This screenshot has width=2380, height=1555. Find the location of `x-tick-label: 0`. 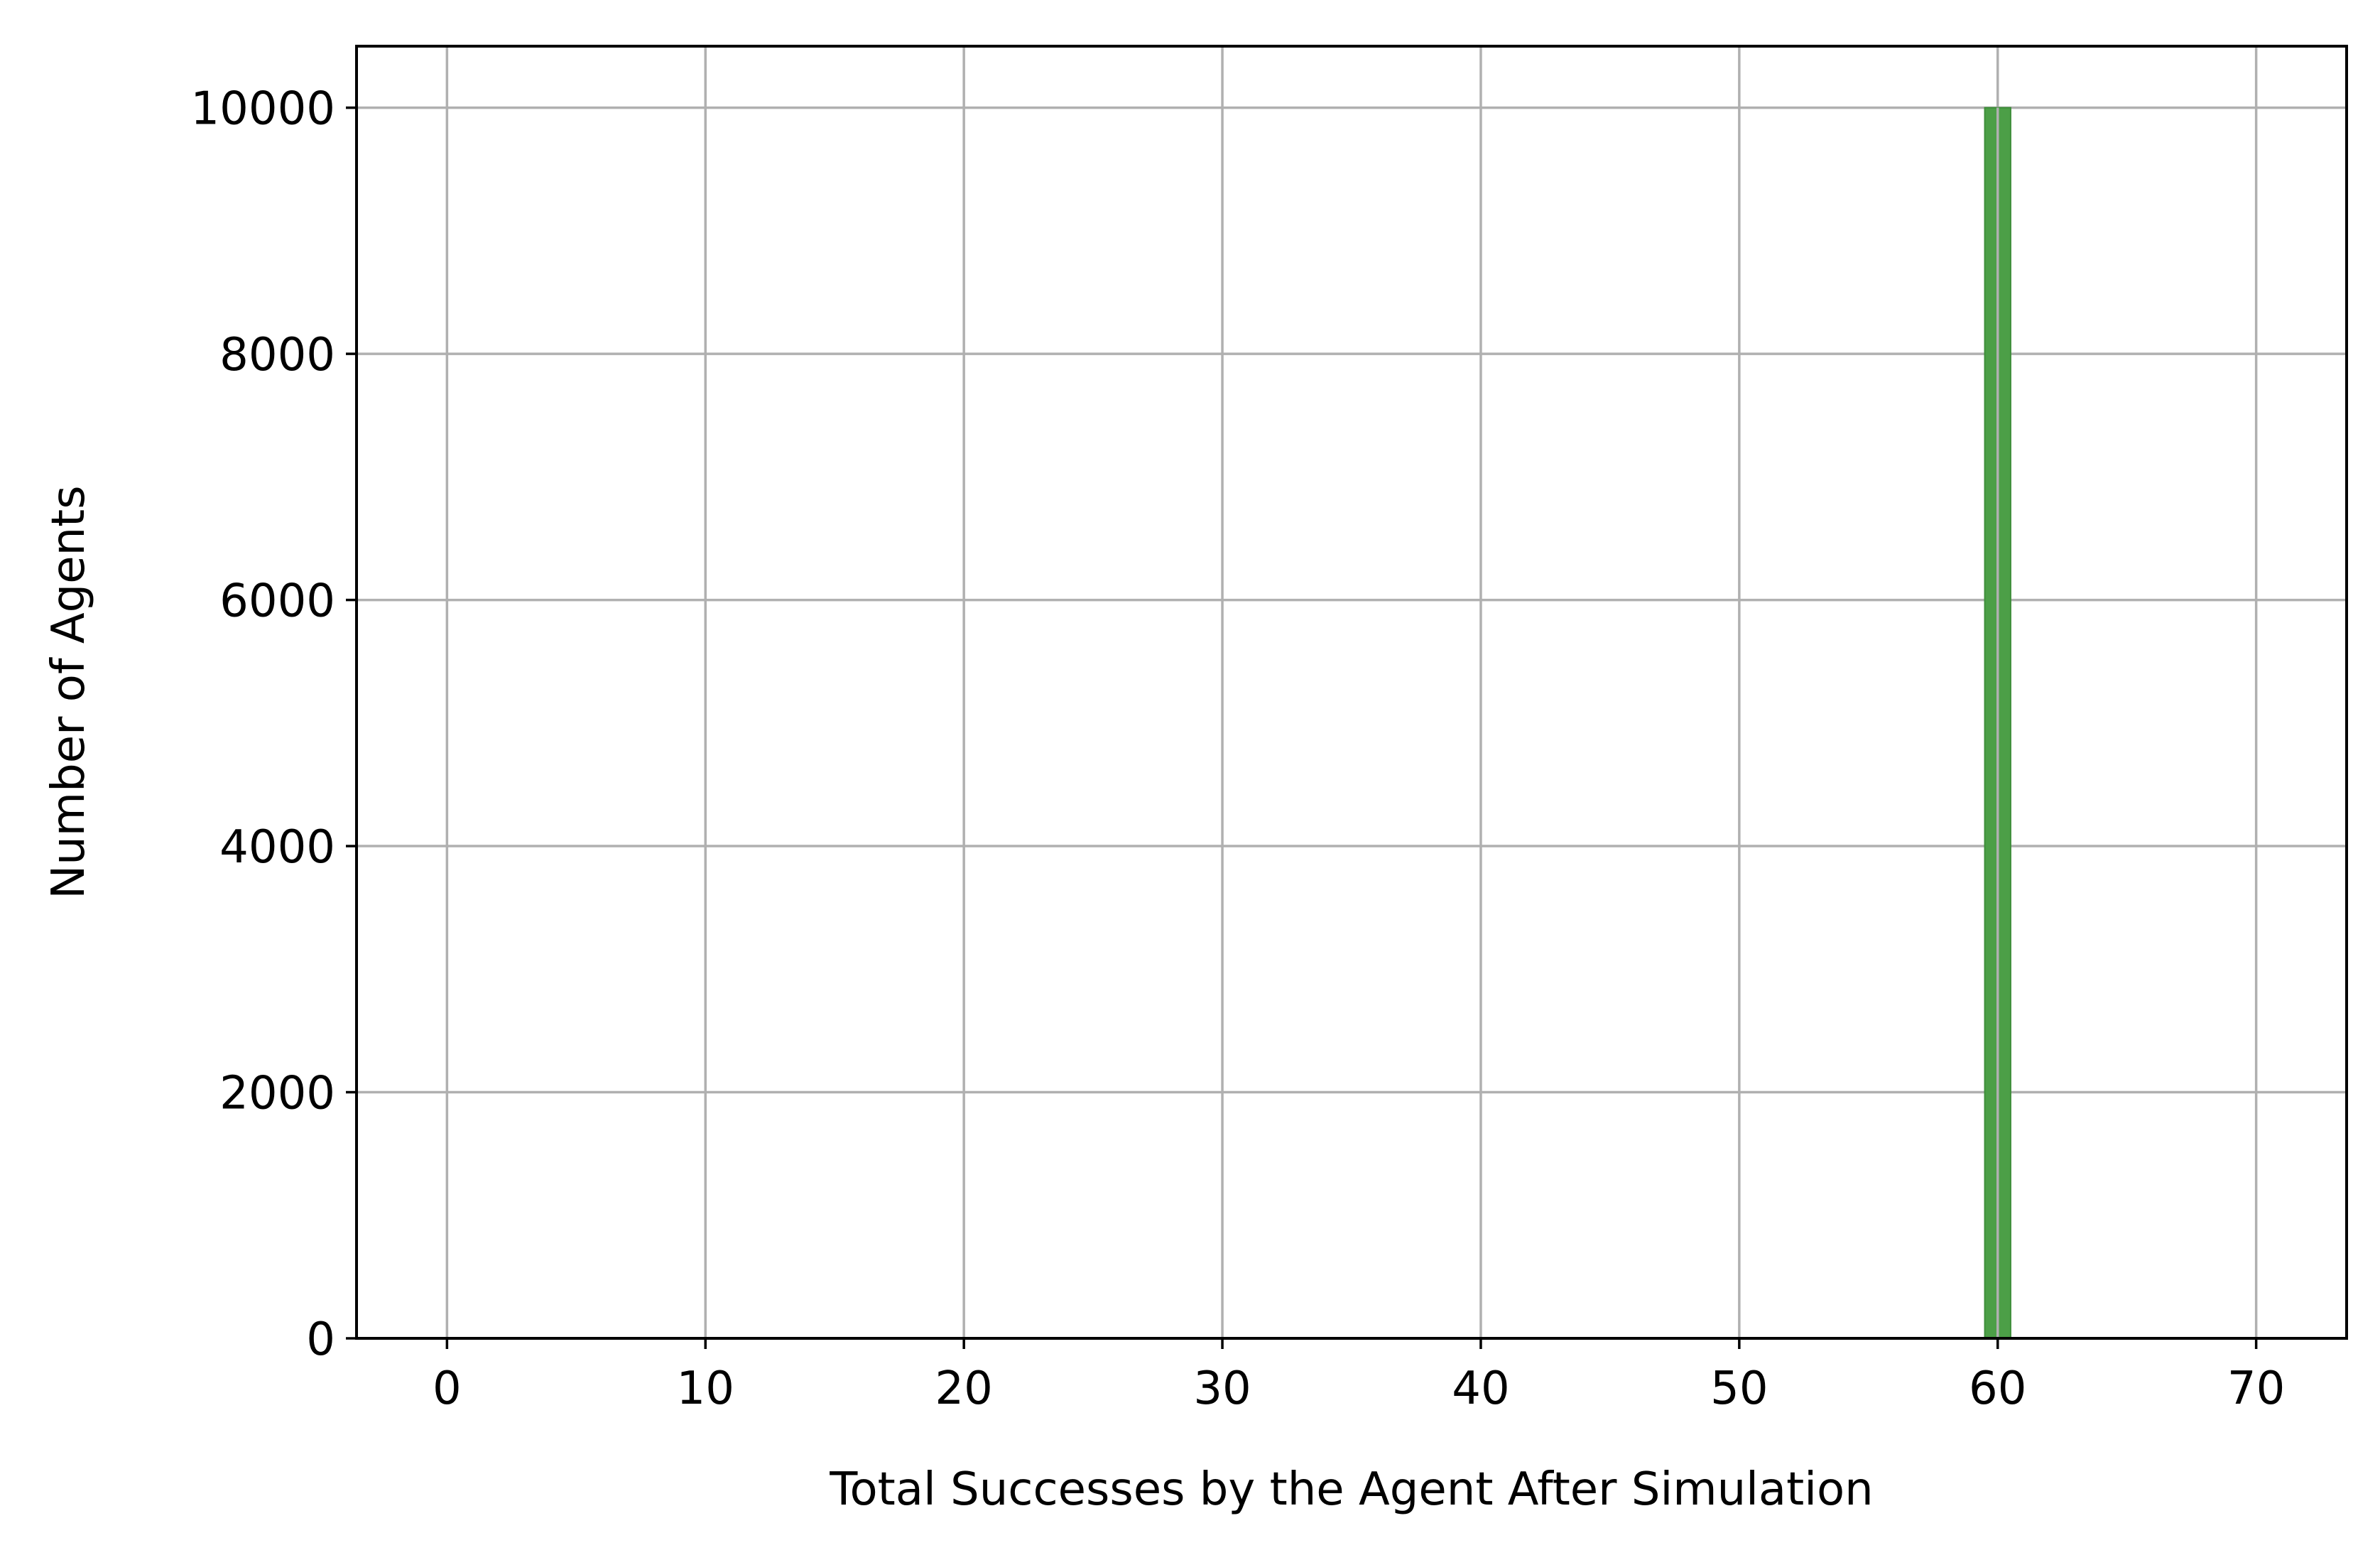

x-tick-label: 0 is located at coordinates (448, 1388).